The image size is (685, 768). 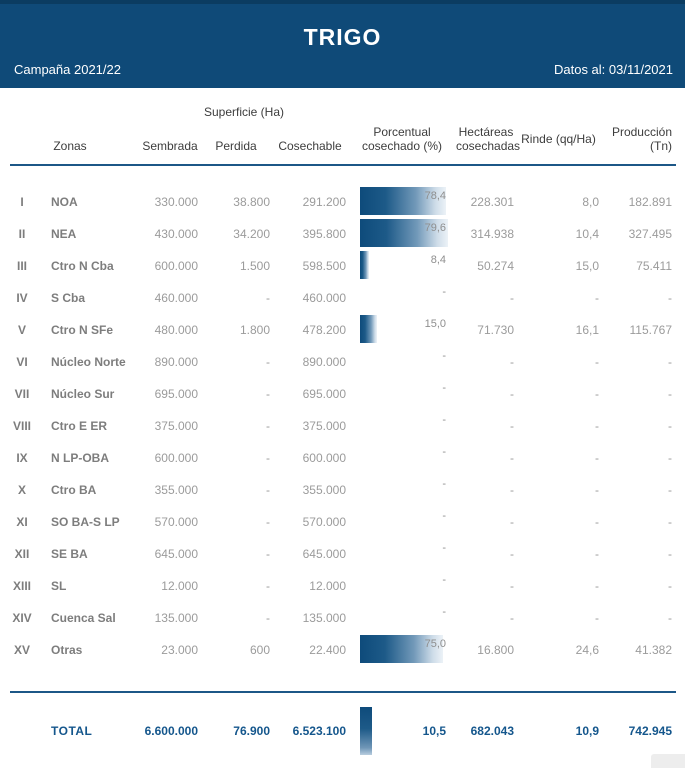 What do you see at coordinates (319, 731) in the screenshot?
I see `total-cosechable: 6.523.100` at bounding box center [319, 731].